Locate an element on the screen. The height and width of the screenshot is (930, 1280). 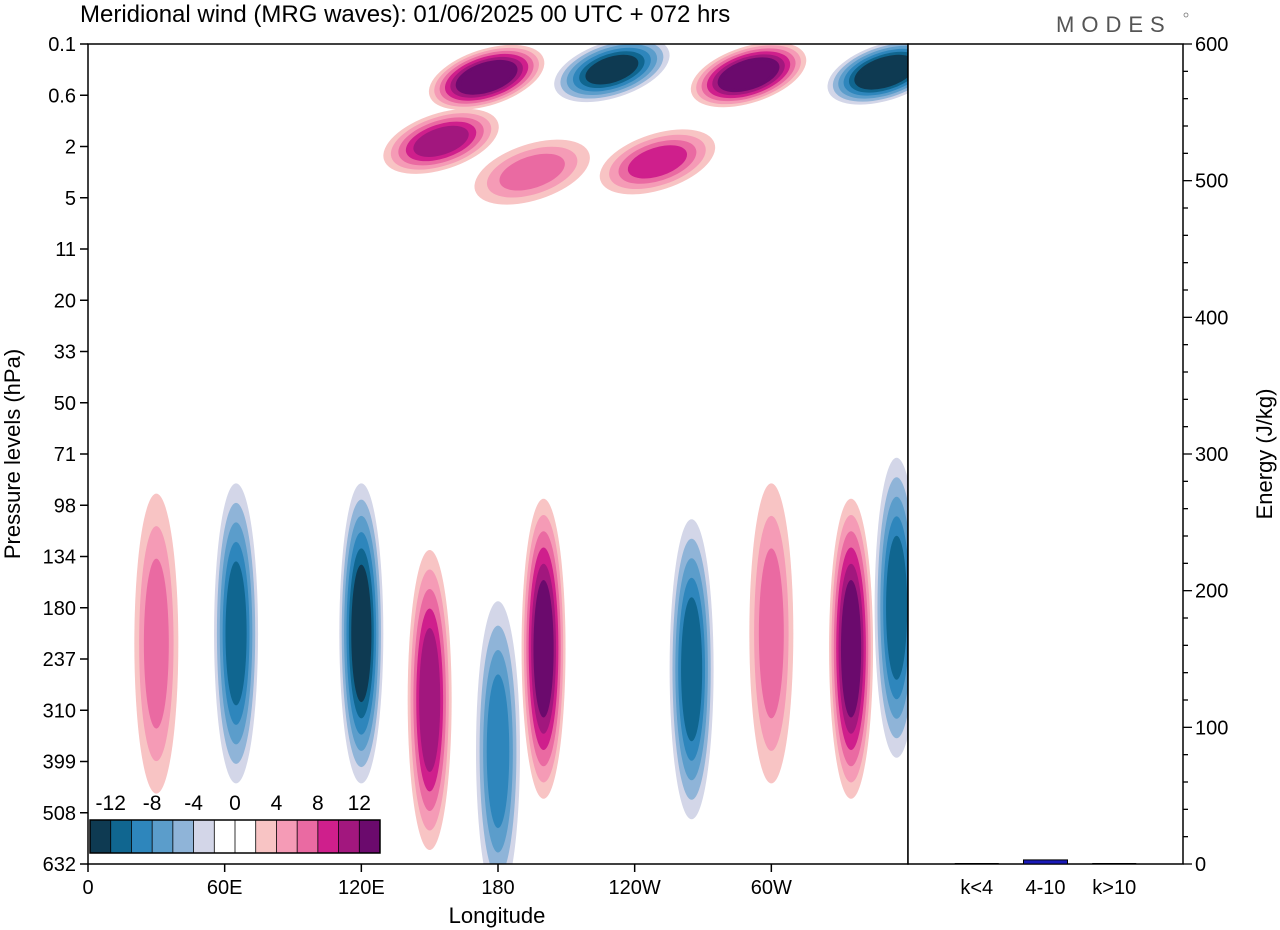
y-tick-label: 632 is located at coordinates (59, 865).